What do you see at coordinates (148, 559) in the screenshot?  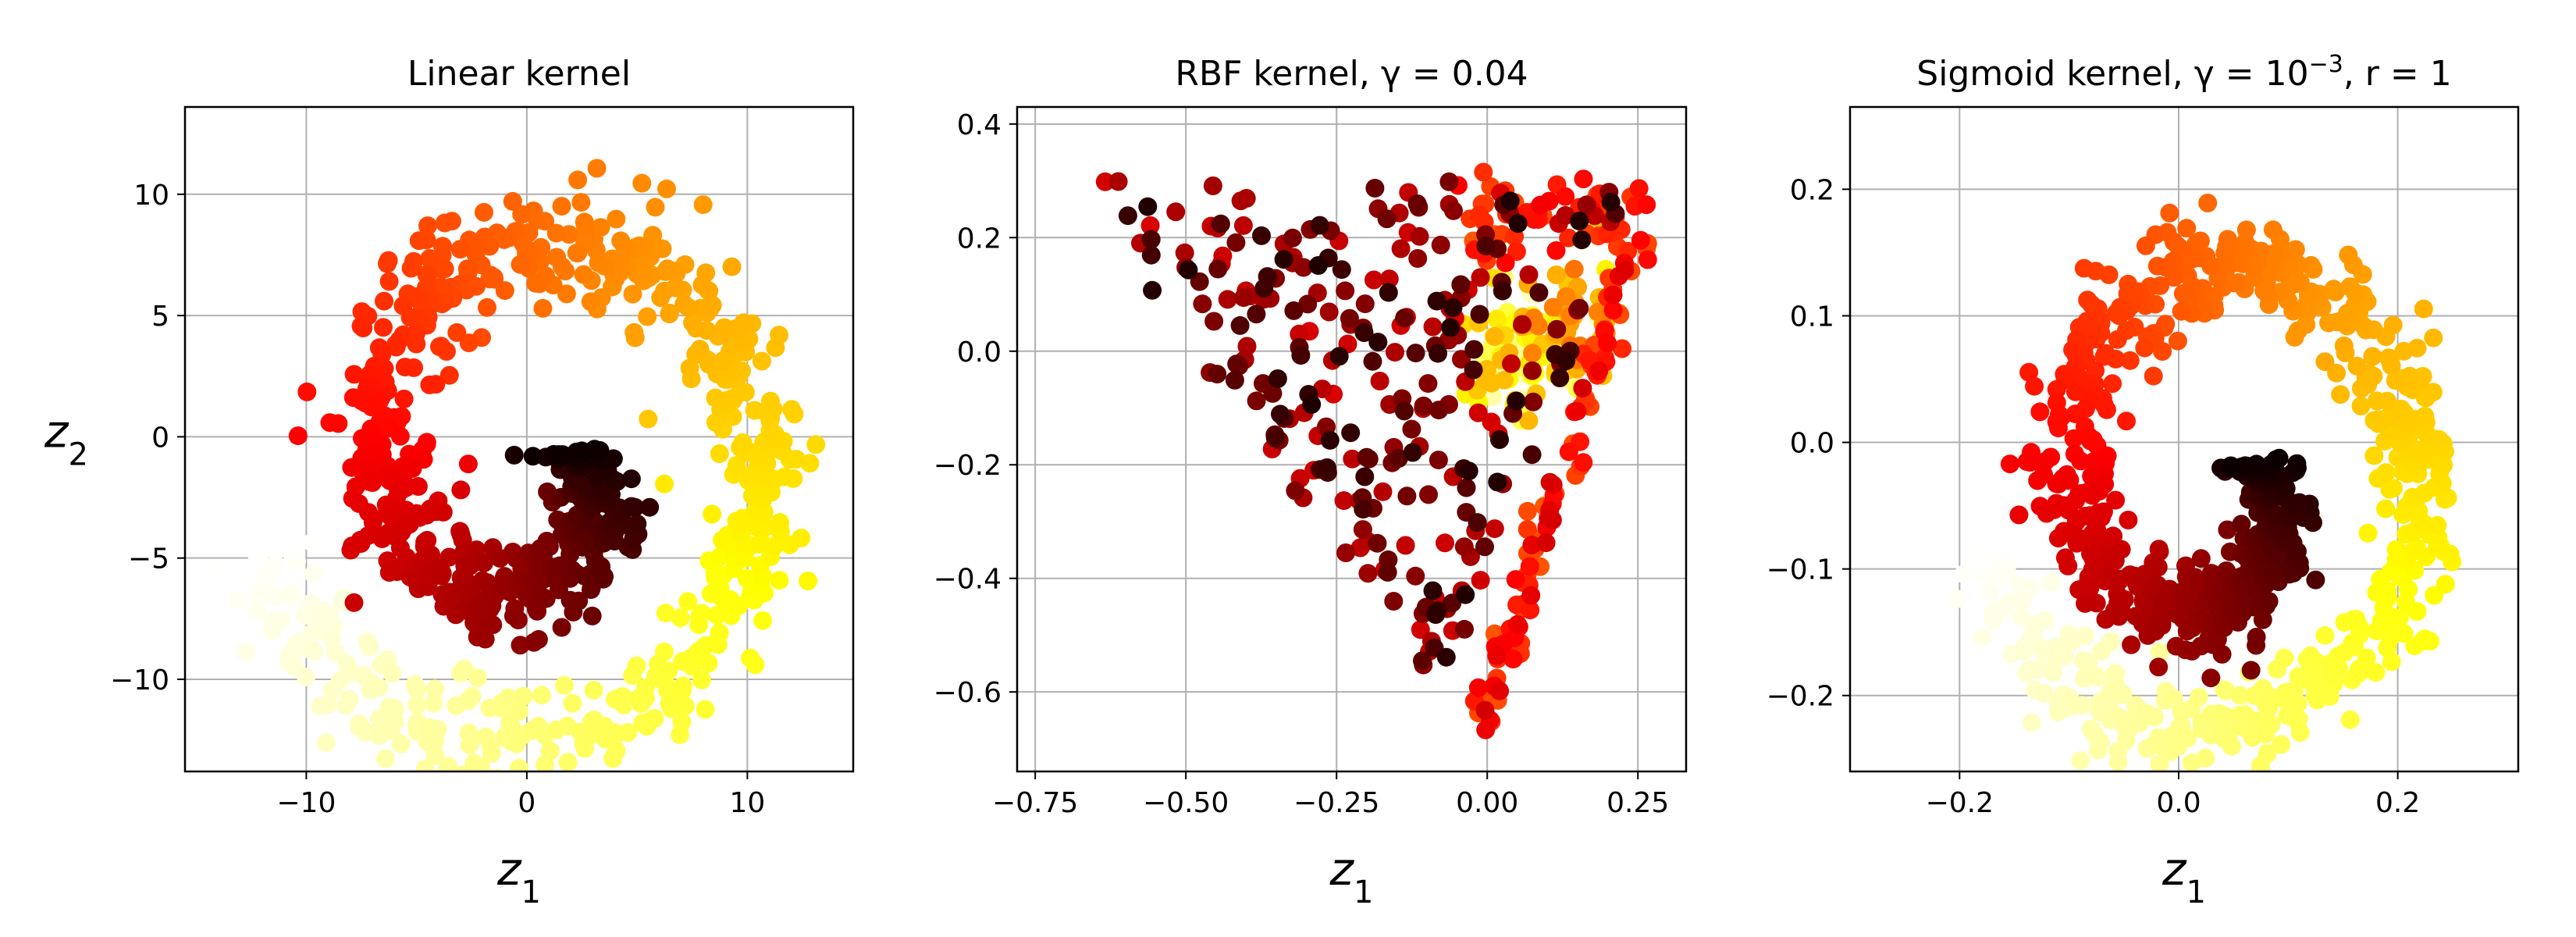 I see `y-tick-label: −5` at bounding box center [148, 559].